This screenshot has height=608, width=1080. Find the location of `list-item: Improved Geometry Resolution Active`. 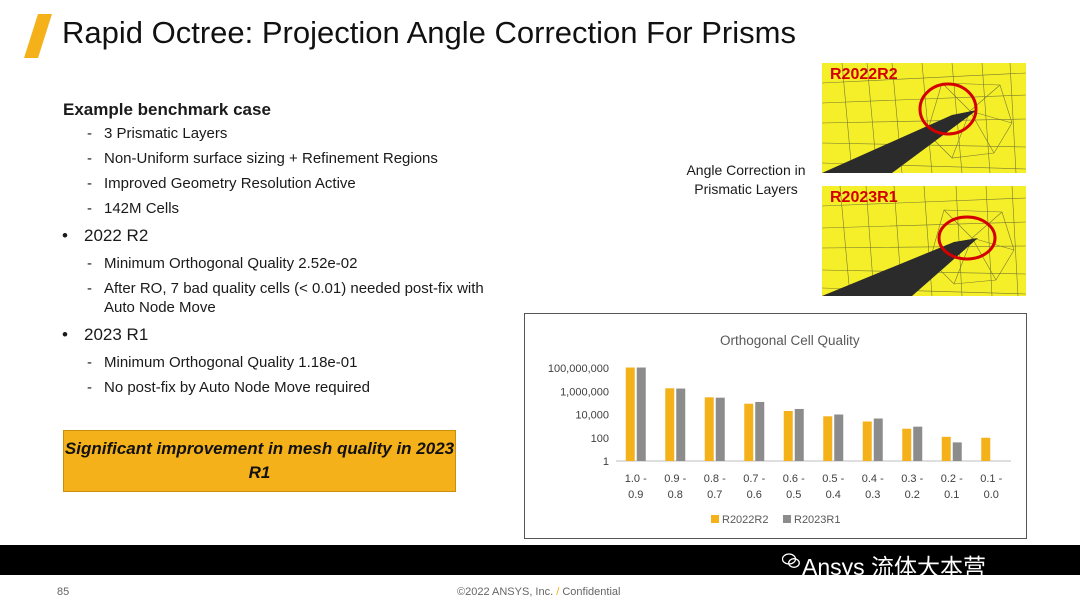

list-item: Improved Geometry Resolution Active is located at coordinates (285, 183).